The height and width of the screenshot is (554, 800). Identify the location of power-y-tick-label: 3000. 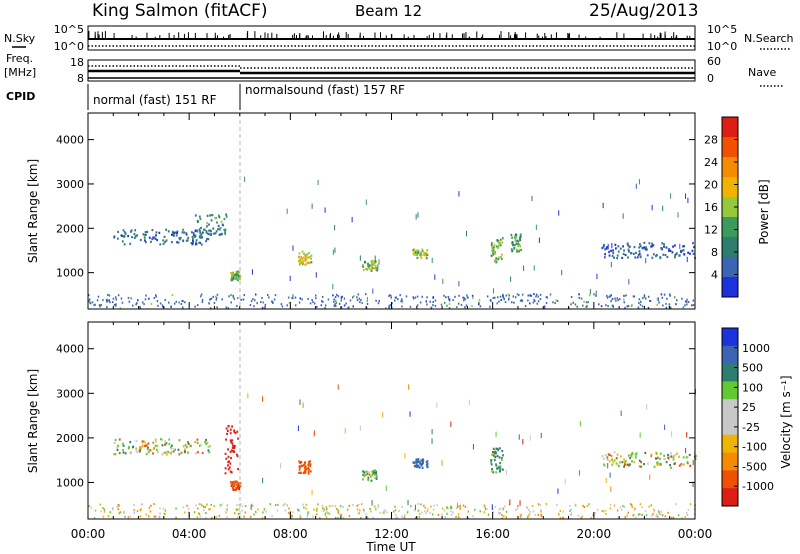
(70, 184).